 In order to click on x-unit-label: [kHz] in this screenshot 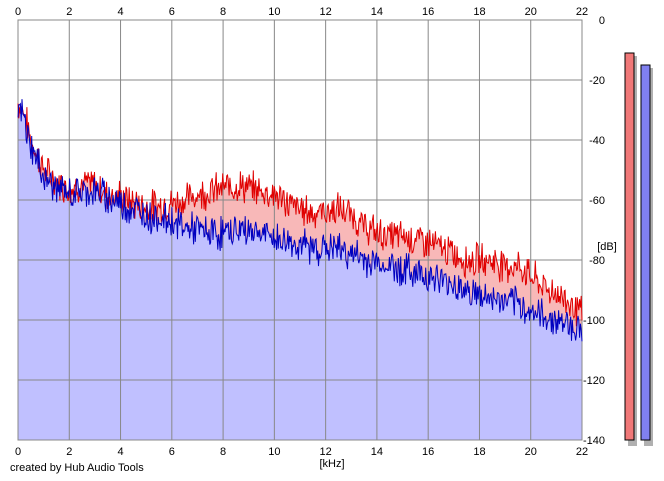, I will do `click(331, 464)`.